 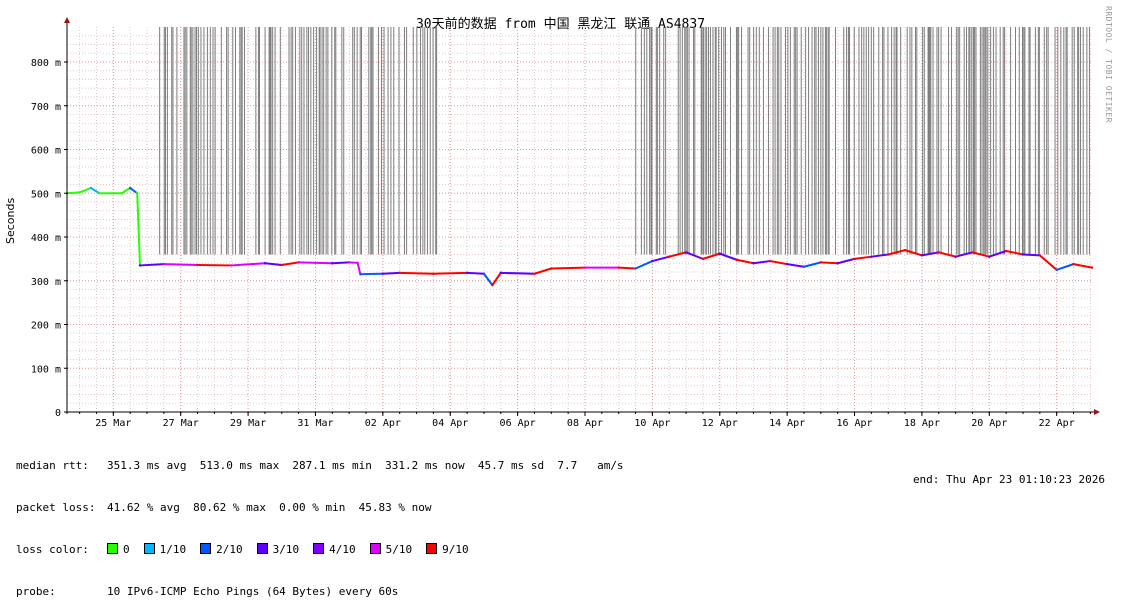 I want to click on x-tick-label: 22 Apr, so click(x=1057, y=423).